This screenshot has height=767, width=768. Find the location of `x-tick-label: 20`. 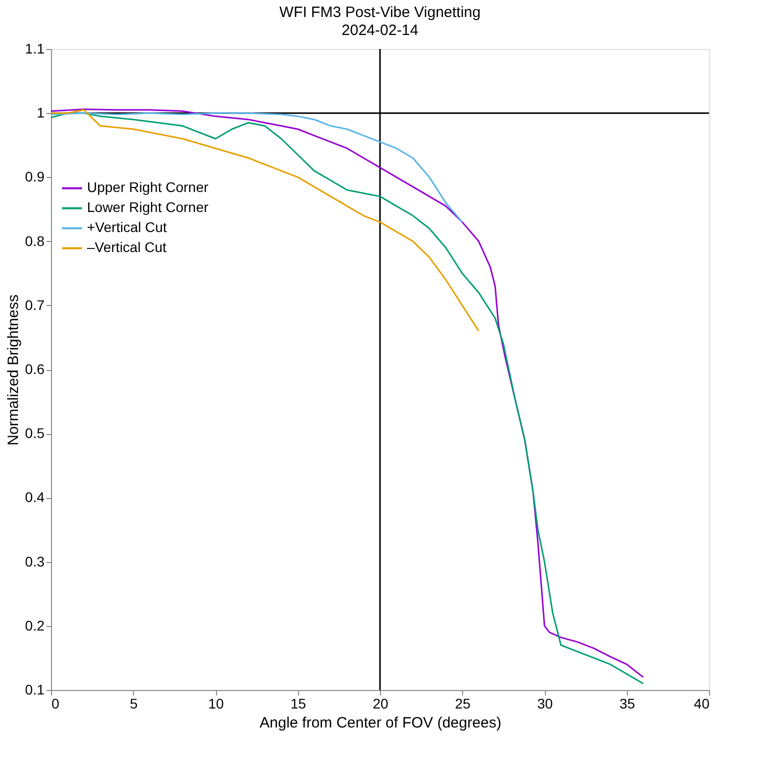

x-tick-label: 20 is located at coordinates (380, 704).